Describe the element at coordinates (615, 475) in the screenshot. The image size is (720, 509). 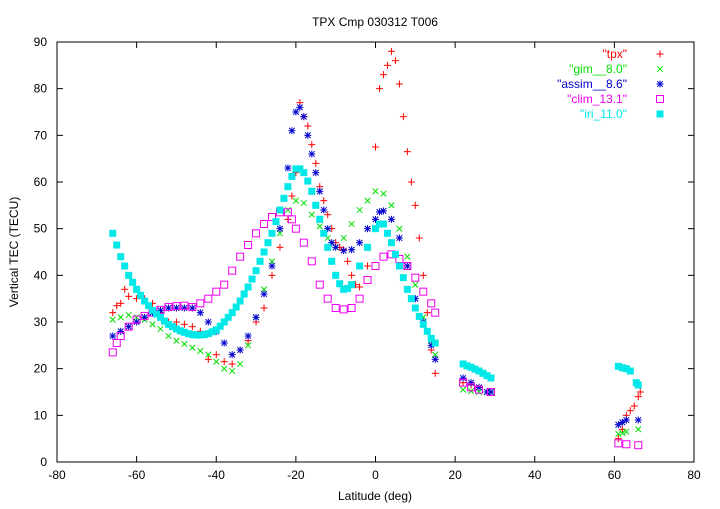
I see `x-tick-label: 60` at that location.